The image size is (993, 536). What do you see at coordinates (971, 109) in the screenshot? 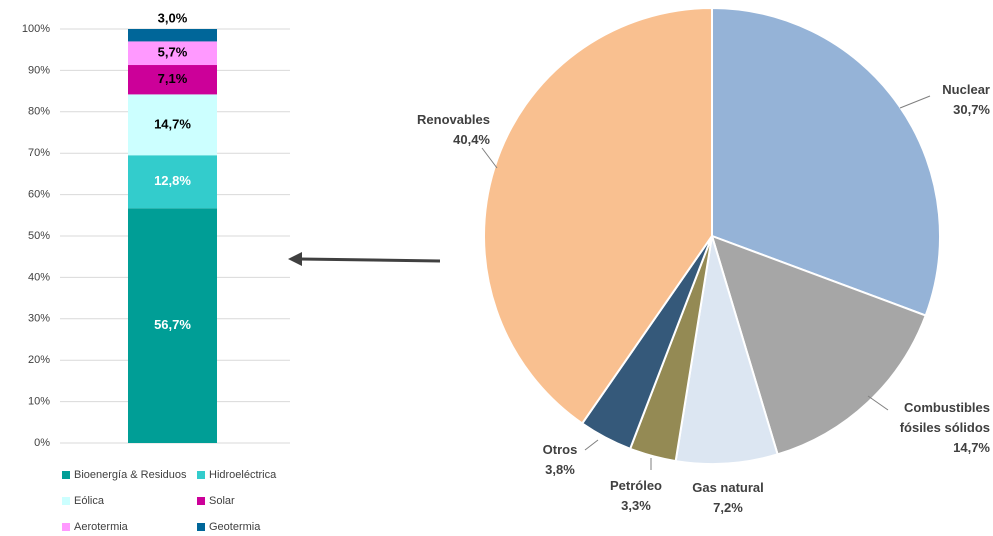
I see `pie-label-value: 30,7%` at bounding box center [971, 109].